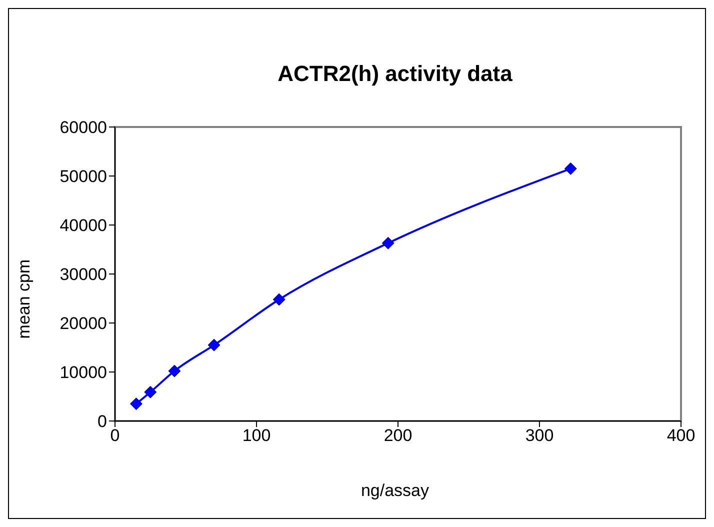 Image resolution: width=714 pixels, height=527 pixels. I want to click on y-tick-label: 60000, so click(83, 128).